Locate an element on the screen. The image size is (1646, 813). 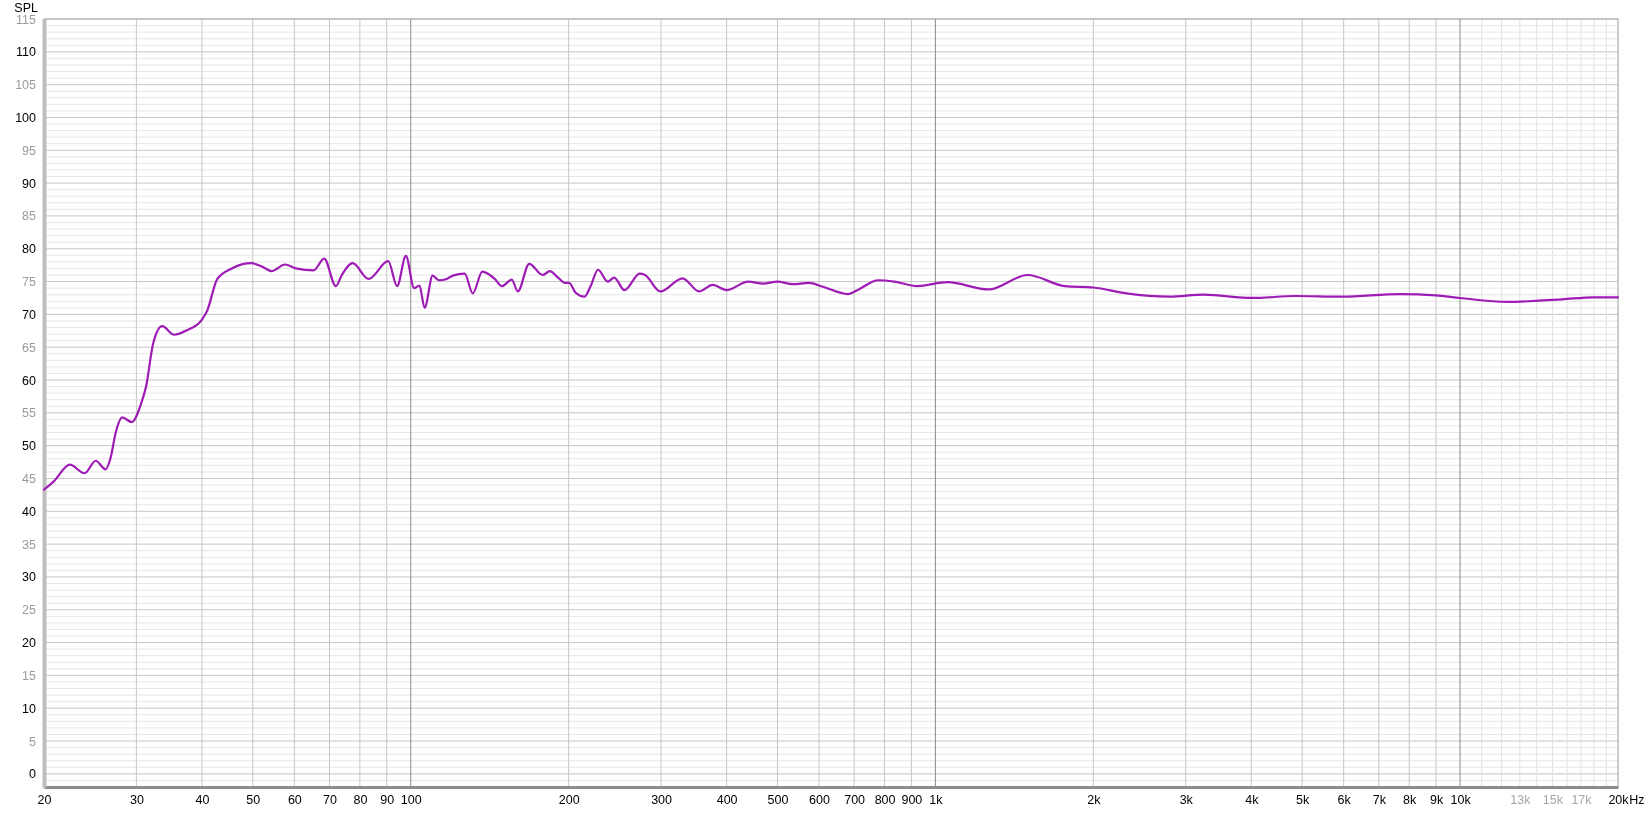
x-tick-label: 9k is located at coordinates (1436, 799).